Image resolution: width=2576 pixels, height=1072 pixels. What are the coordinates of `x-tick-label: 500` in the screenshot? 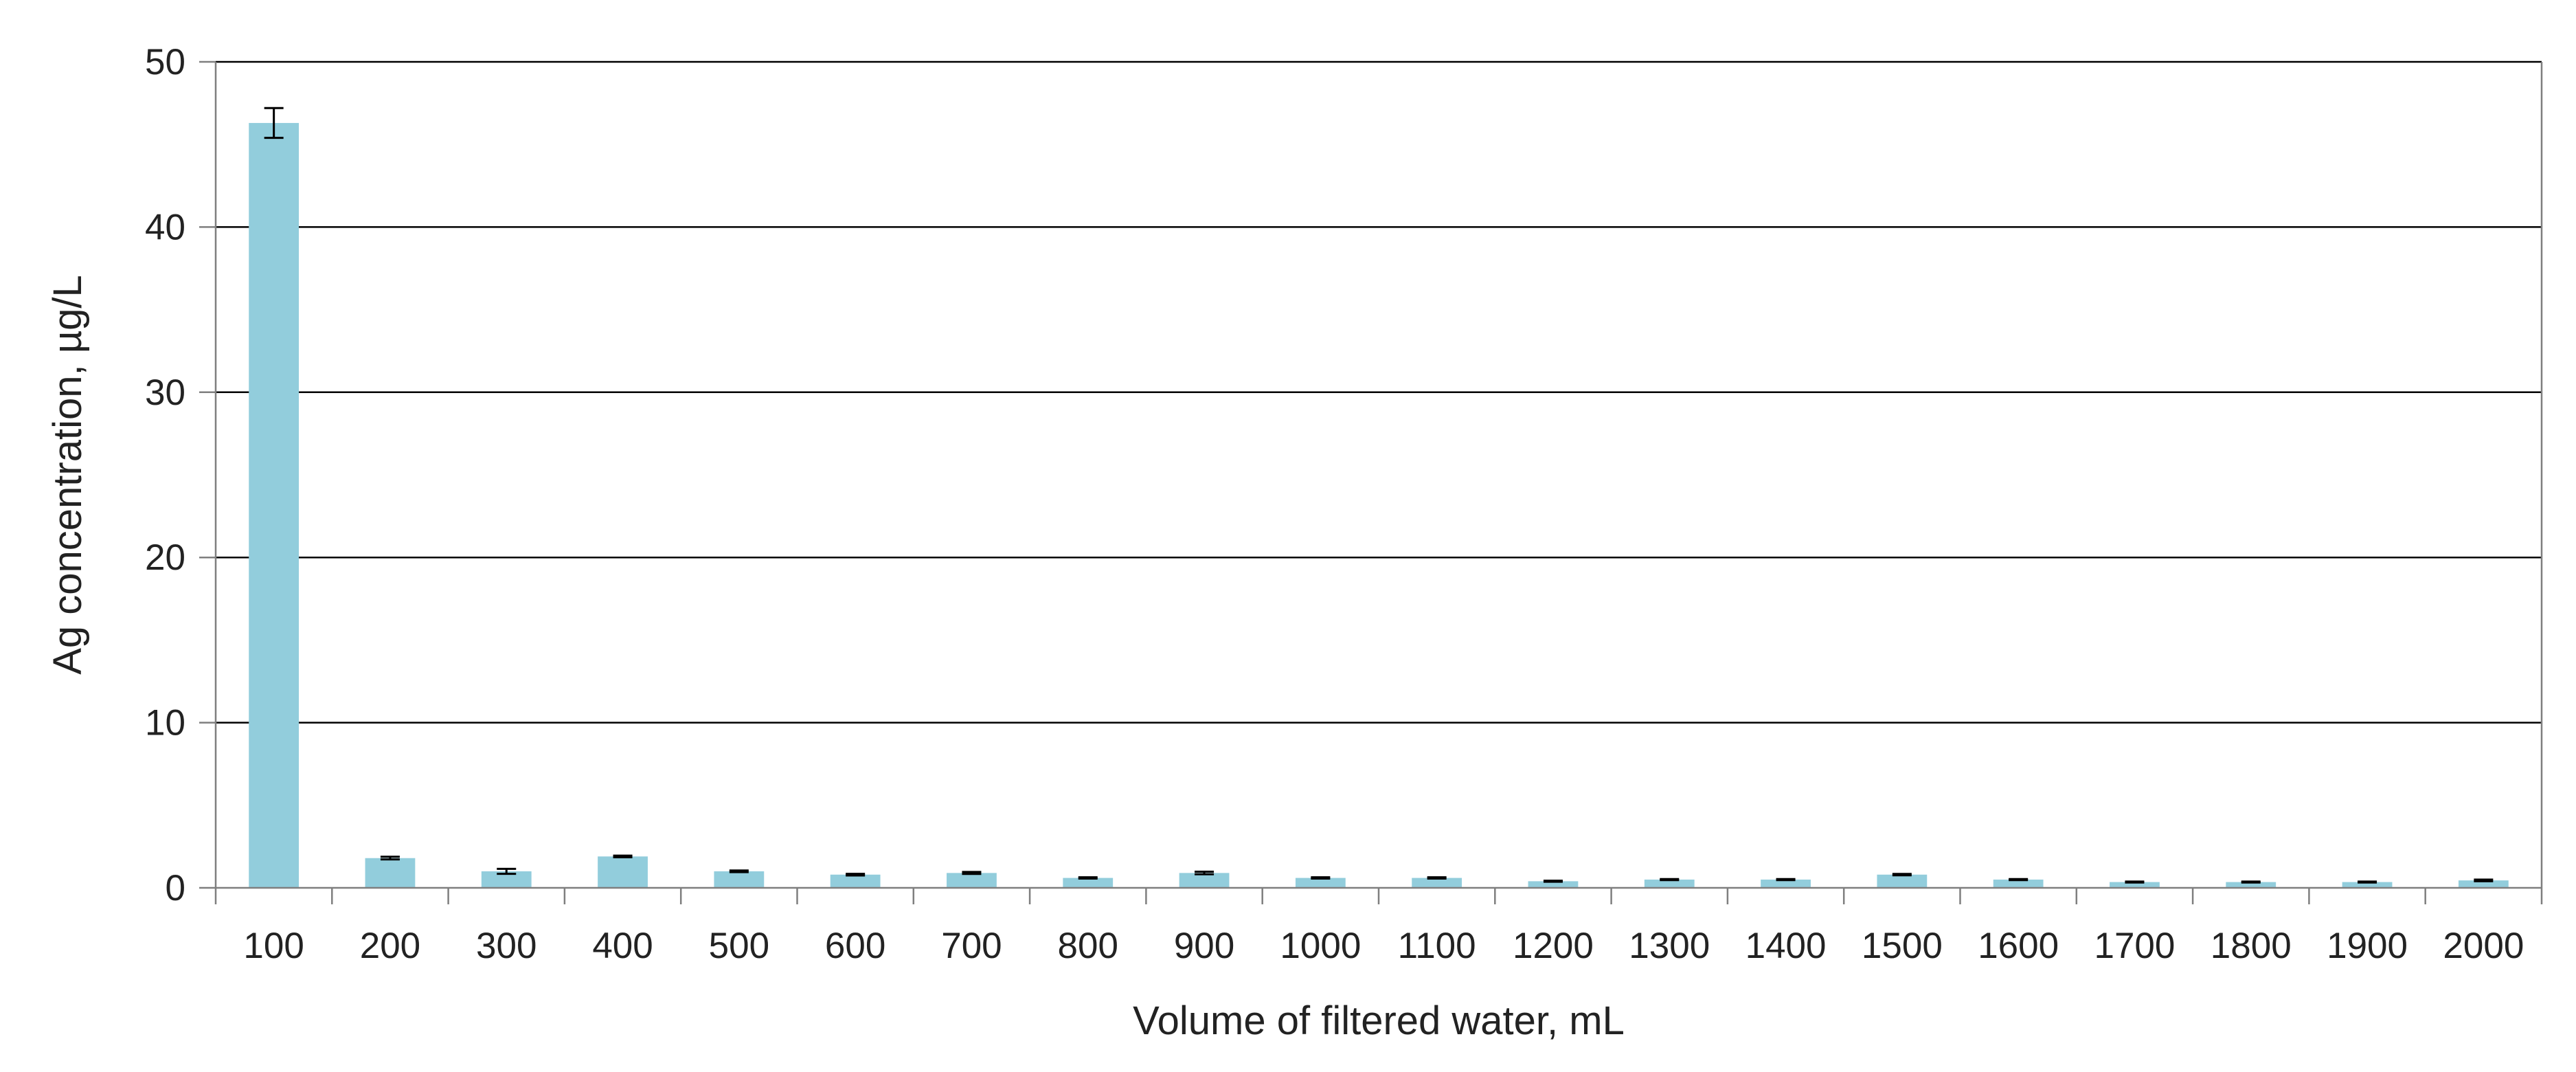 It's located at (739, 946).